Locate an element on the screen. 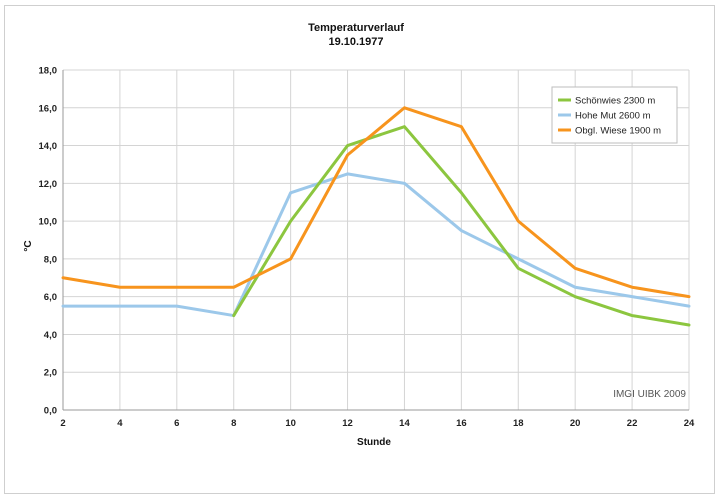 The image size is (719, 498). y-tick-label: 2,0 is located at coordinates (50, 373).